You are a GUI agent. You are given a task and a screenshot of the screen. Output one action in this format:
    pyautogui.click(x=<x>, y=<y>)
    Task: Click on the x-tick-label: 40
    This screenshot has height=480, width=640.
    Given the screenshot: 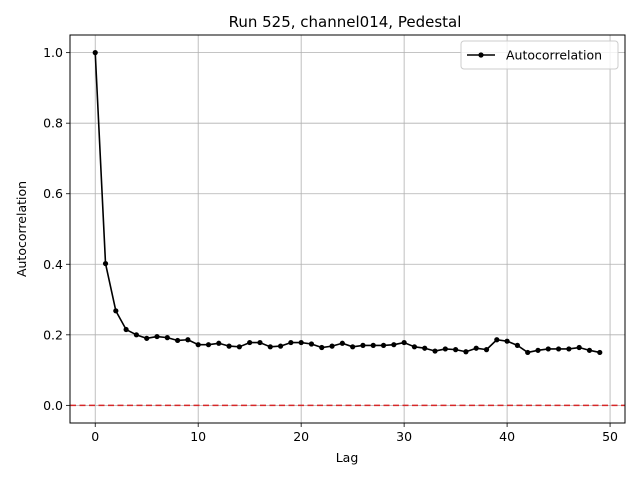 What is the action you would take?
    pyautogui.click(x=507, y=436)
    